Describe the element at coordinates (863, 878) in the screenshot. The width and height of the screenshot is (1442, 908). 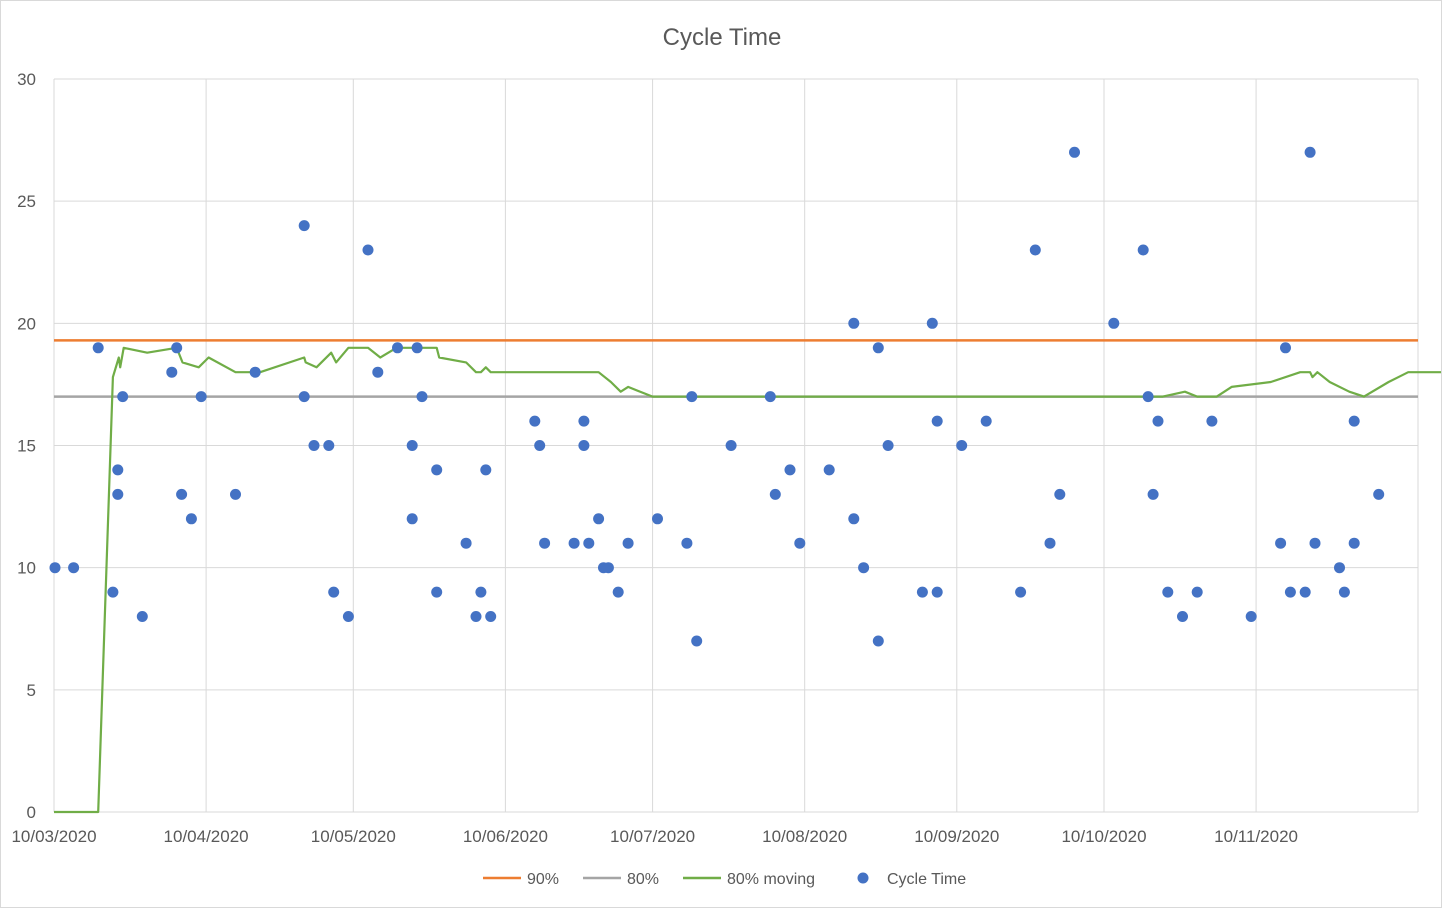
I see `legend-marker-cycle-time` at that location.